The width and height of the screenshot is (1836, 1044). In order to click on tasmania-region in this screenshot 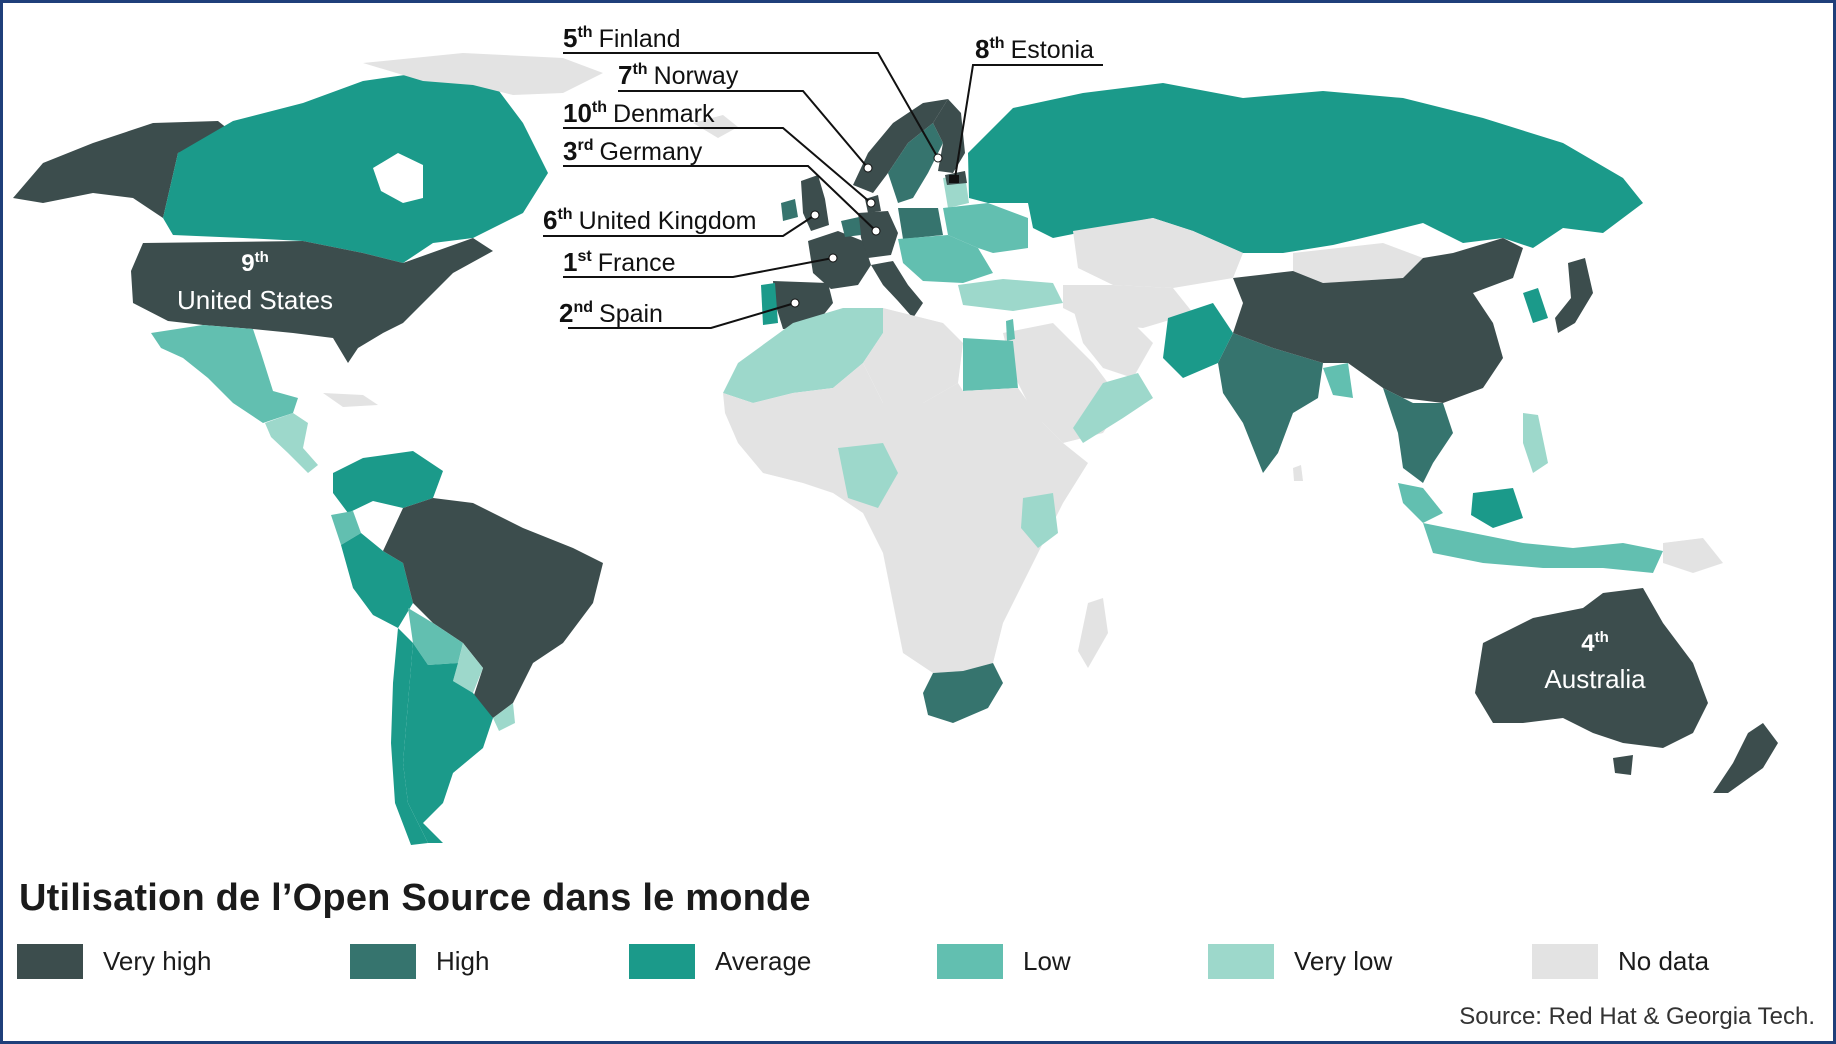, I will do `click(1623, 765)`.